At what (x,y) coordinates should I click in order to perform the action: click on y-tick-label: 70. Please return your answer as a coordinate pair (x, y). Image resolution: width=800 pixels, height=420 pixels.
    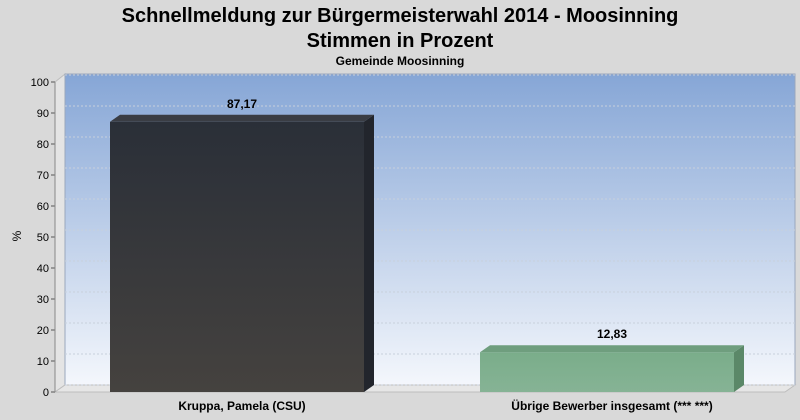
    Looking at the image, I should click on (43, 176).